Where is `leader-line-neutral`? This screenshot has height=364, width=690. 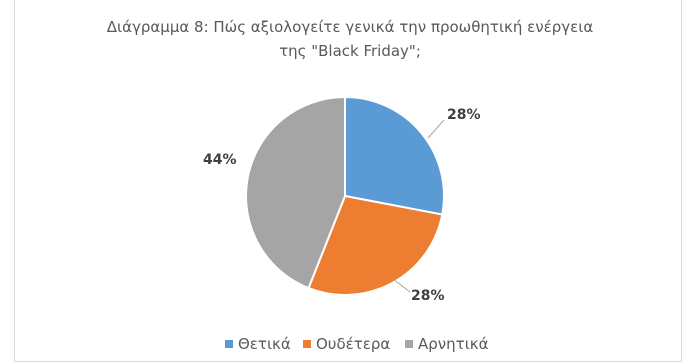
leader-line-neutral is located at coordinates (401, 285).